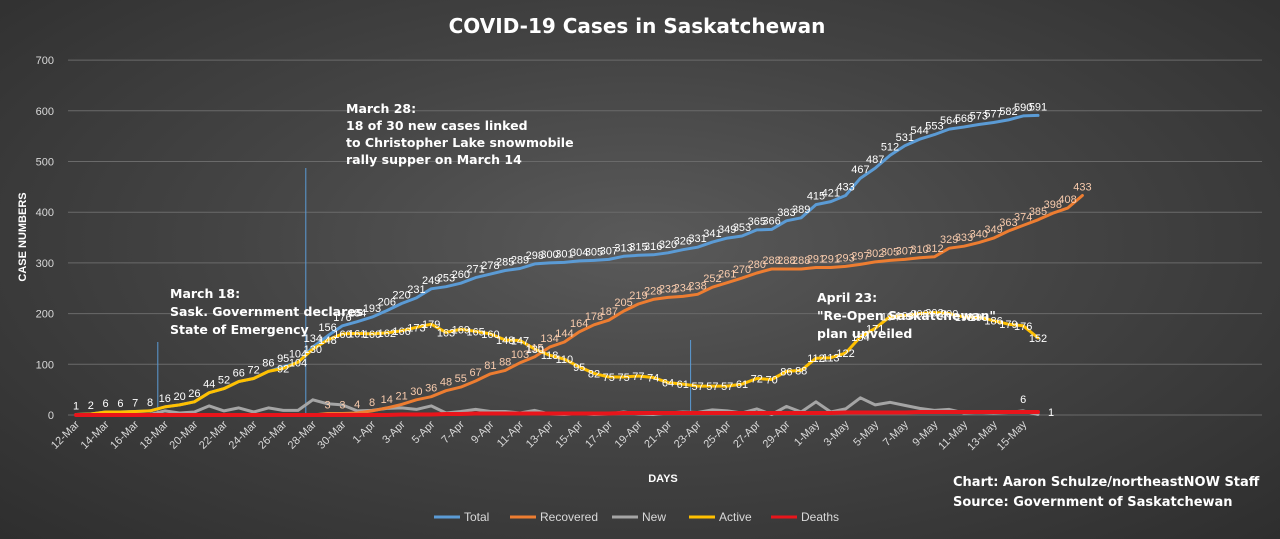 The height and width of the screenshot is (539, 1280). Describe the element at coordinates (697, 239) in the screenshot. I see `data-label: 331` at that location.